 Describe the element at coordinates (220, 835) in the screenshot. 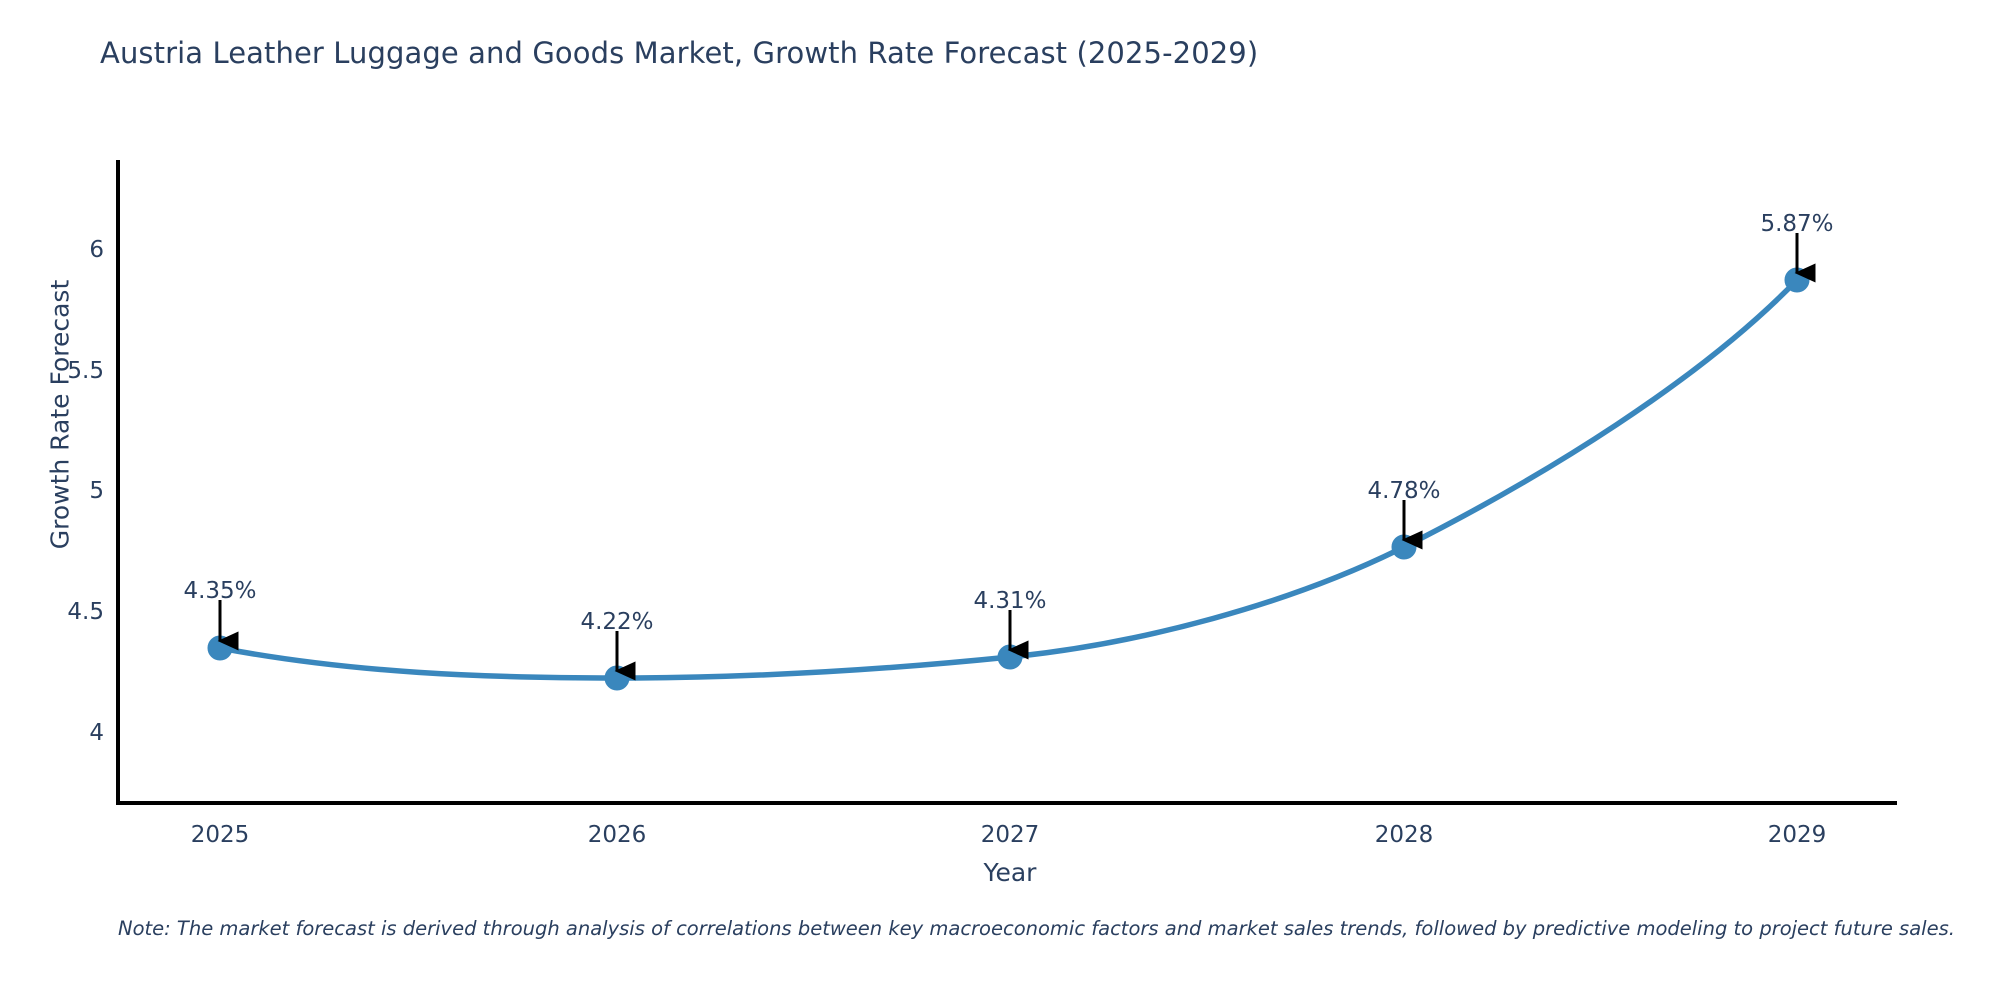

I see `x-tick-label: 2025` at that location.